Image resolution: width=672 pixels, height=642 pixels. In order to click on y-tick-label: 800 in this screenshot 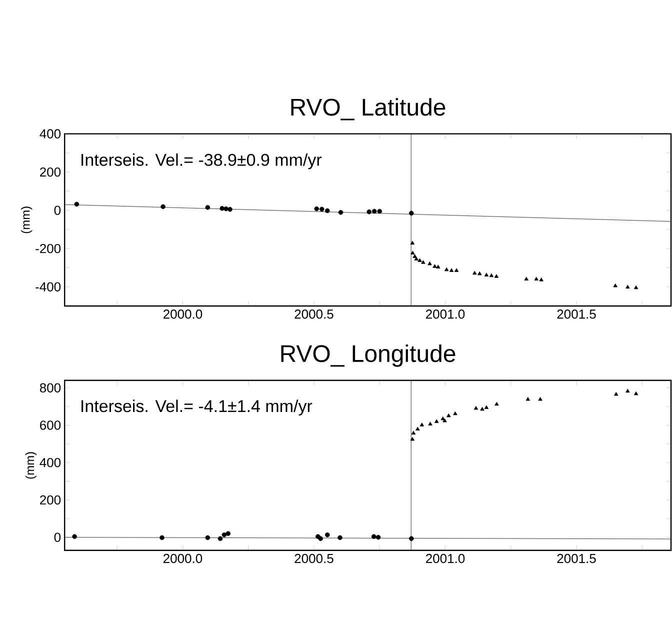, I will do `click(50, 387)`.